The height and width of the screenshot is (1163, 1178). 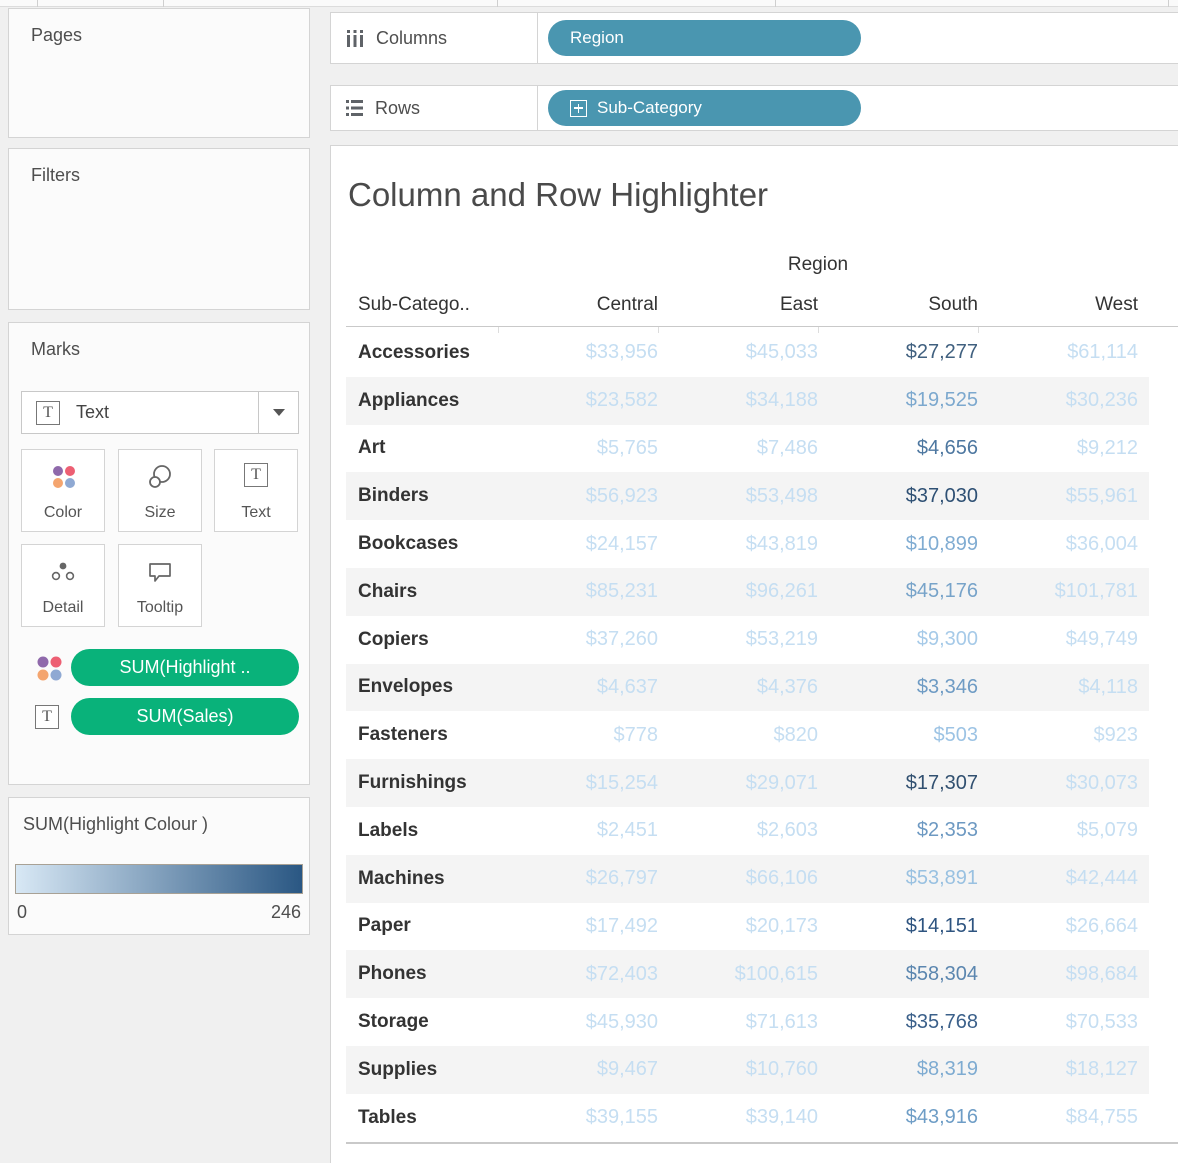 What do you see at coordinates (160, 585) in the screenshot?
I see `tooltip-button: Tooltip` at bounding box center [160, 585].